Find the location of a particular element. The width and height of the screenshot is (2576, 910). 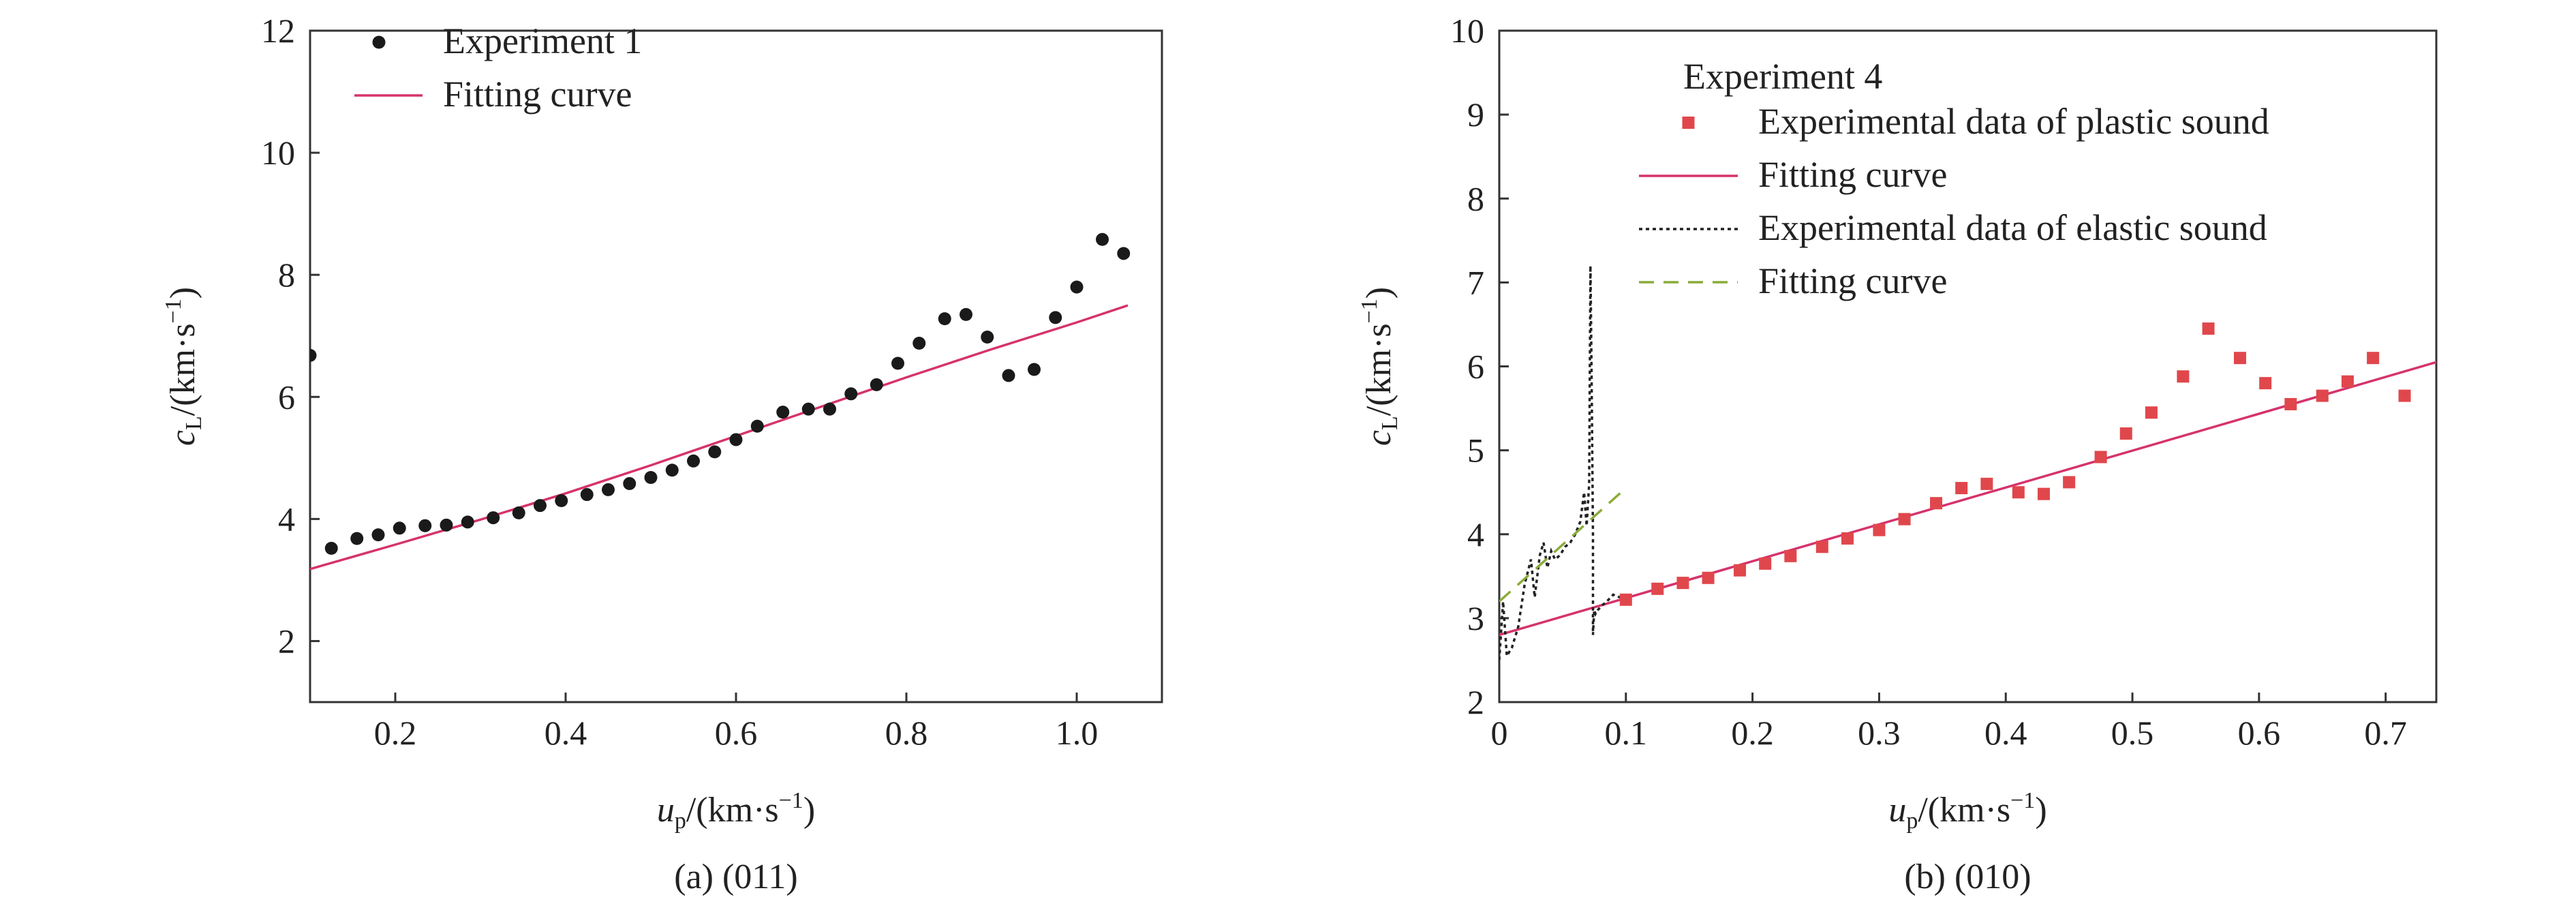

panel-b-y-tick-label: 10 is located at coordinates (1467, 31).